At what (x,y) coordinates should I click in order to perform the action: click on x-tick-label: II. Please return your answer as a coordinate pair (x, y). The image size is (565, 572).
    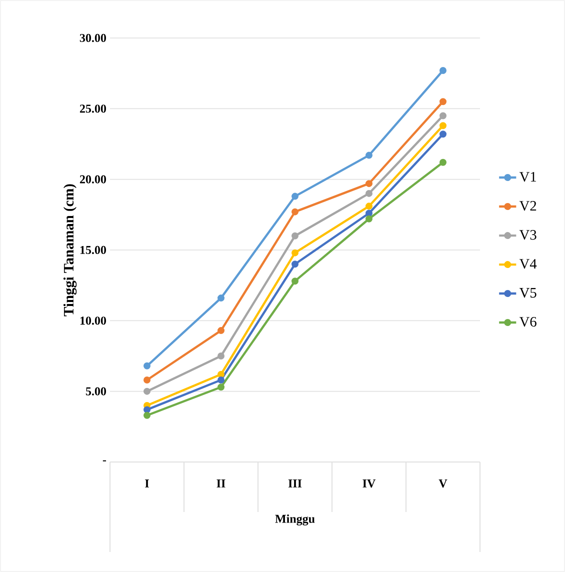
    Looking at the image, I should click on (221, 484).